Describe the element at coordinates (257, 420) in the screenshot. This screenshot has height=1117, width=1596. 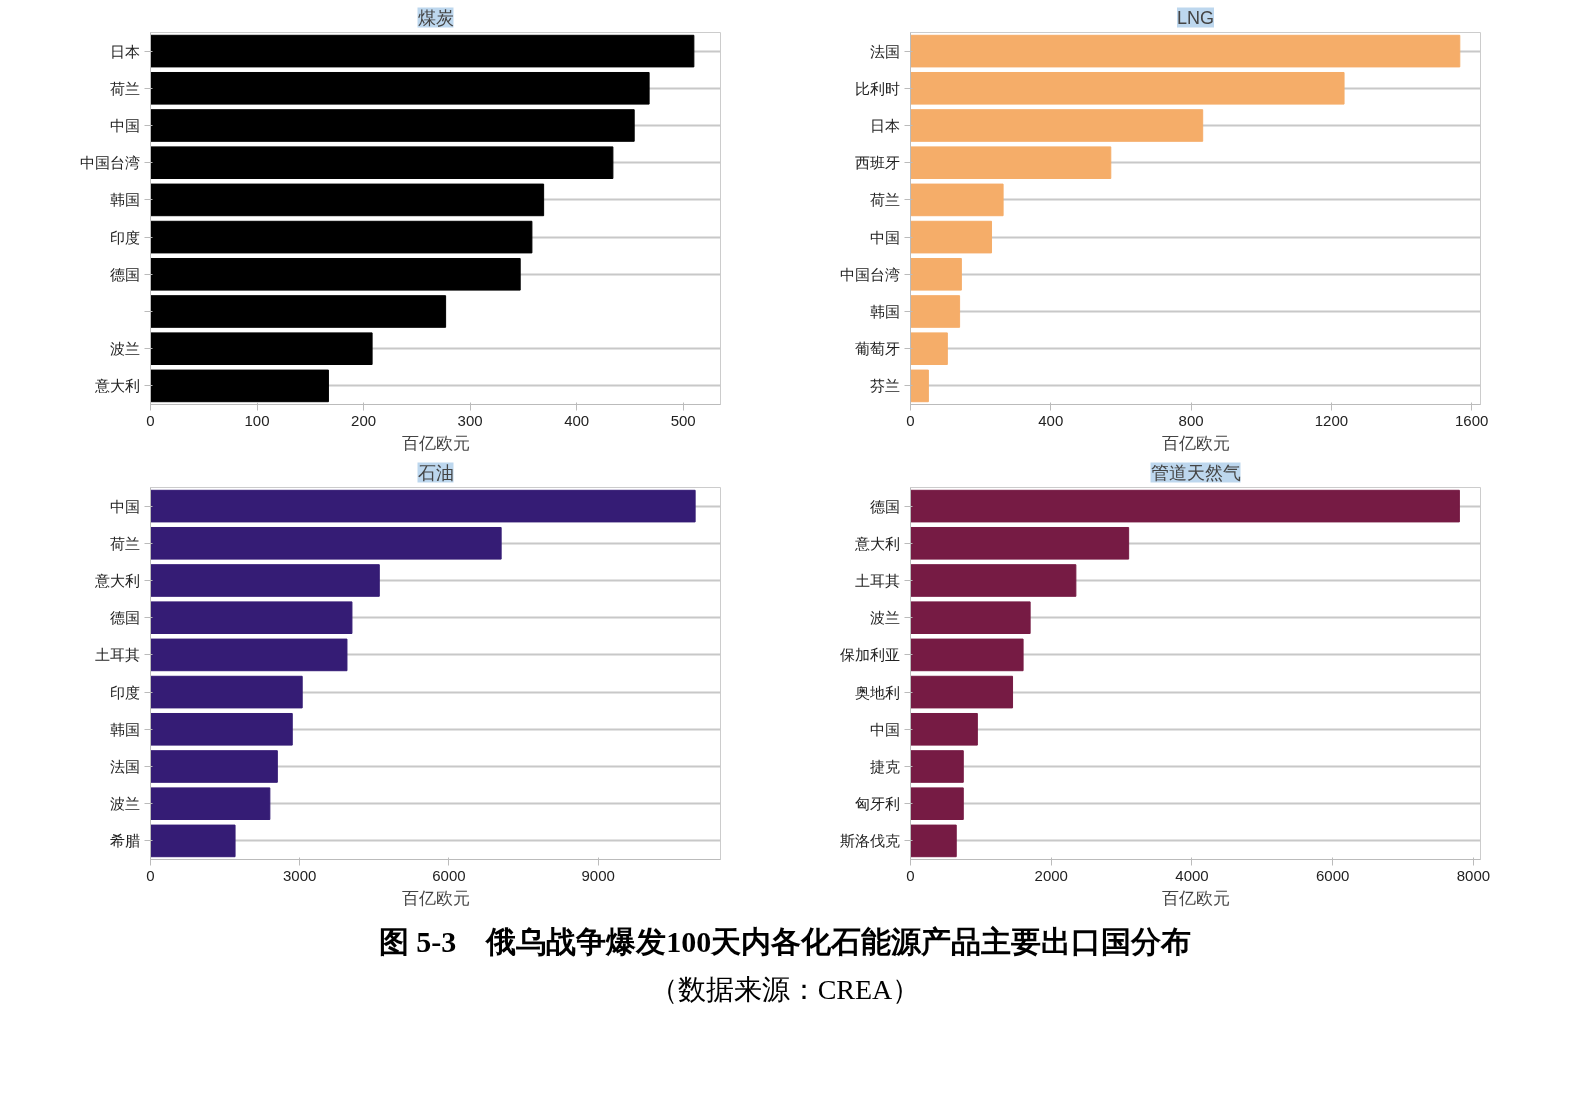
I see `x-tick-label: 100` at that location.